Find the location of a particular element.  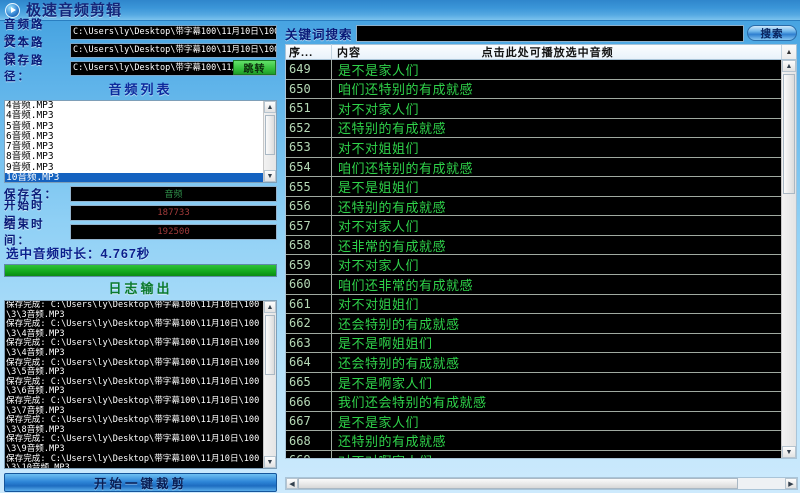

audio-path-label: 音频路径： is located at coordinates (24, 33).